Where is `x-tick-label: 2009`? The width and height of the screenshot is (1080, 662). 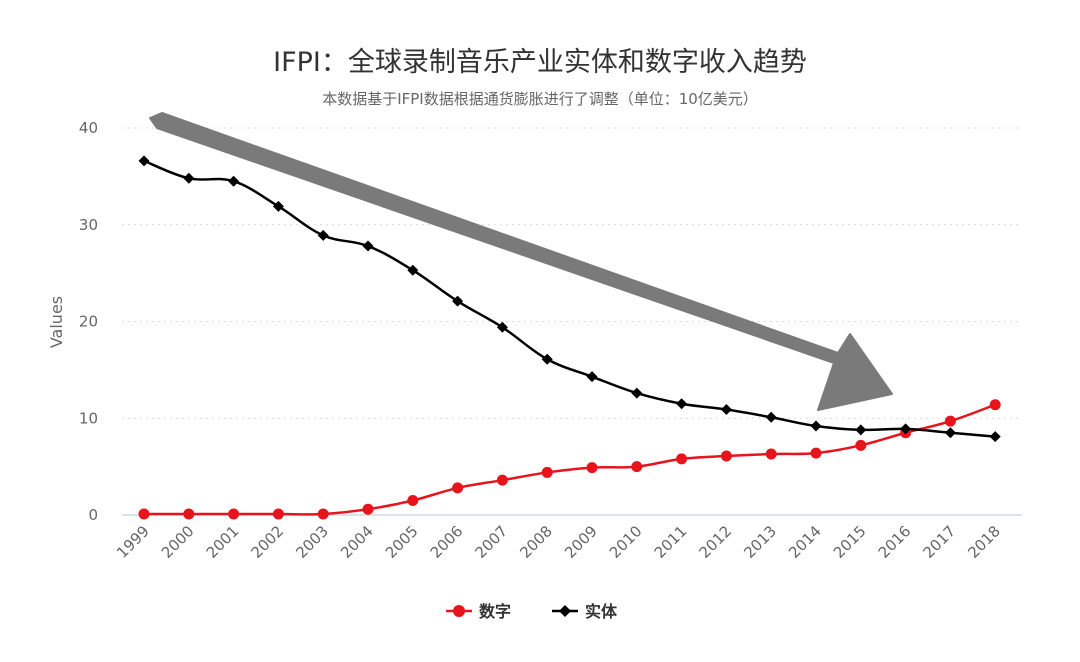 x-tick-label: 2009 is located at coordinates (581, 542).